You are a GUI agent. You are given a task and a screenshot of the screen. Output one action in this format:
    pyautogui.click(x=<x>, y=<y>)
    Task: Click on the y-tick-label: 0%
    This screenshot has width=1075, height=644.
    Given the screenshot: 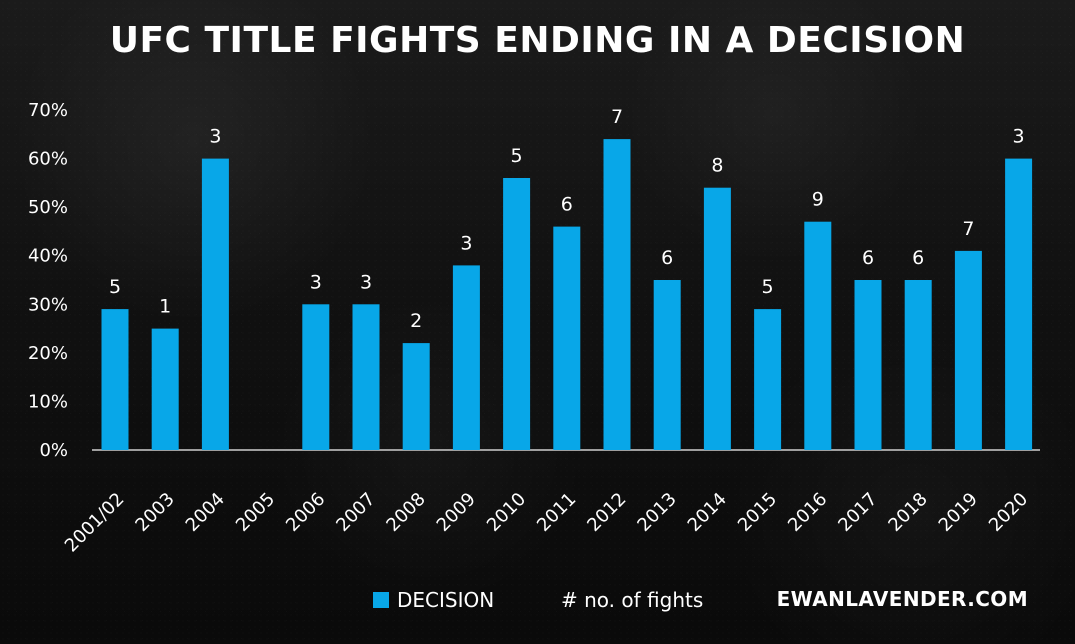 What is the action you would take?
    pyautogui.click(x=53, y=450)
    